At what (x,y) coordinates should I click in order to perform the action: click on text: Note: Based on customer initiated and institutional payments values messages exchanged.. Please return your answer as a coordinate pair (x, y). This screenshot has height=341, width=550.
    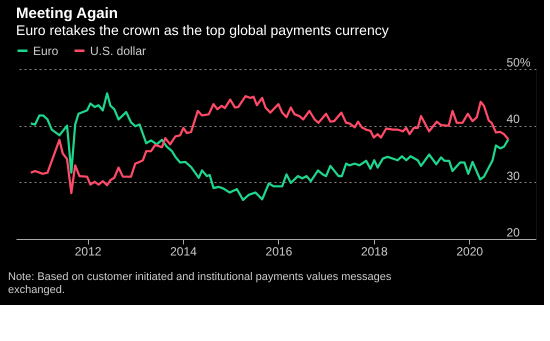
    Looking at the image, I should click on (200, 283).